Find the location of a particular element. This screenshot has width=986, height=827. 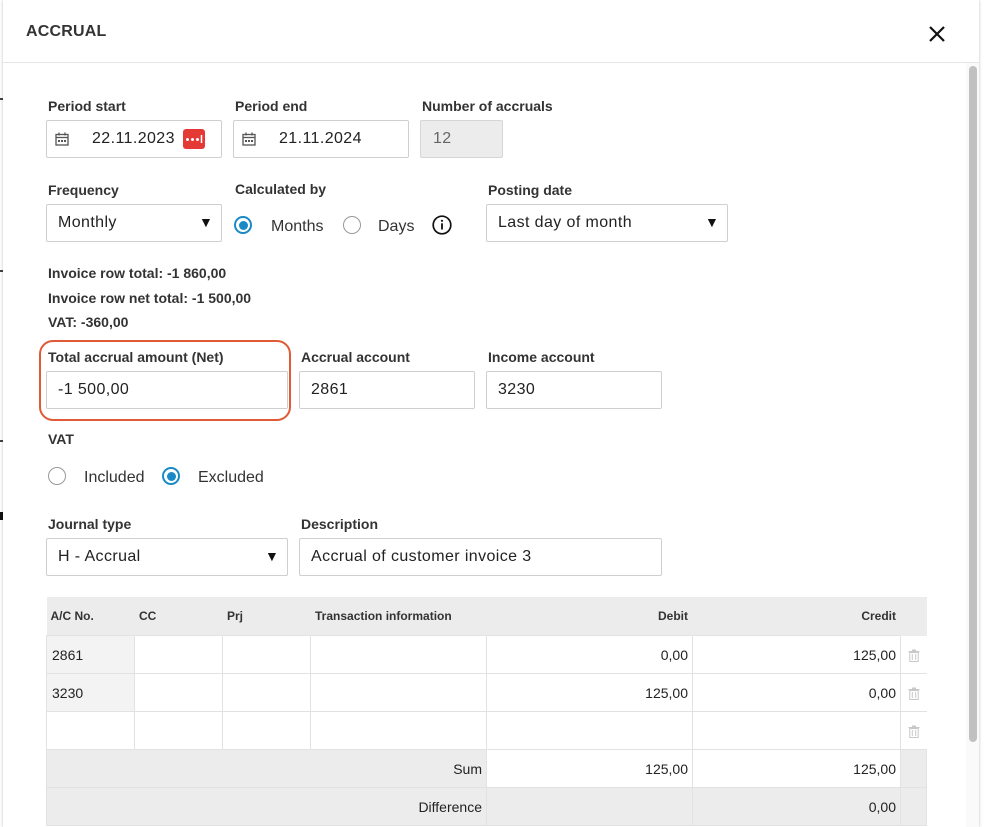

highlight-box is located at coordinates (165, 380).